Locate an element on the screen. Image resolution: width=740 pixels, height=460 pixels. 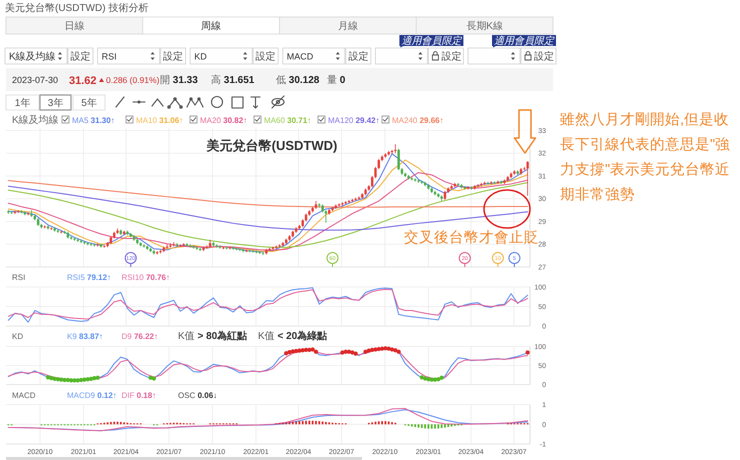
text: RSI is located at coordinates (109, 57).